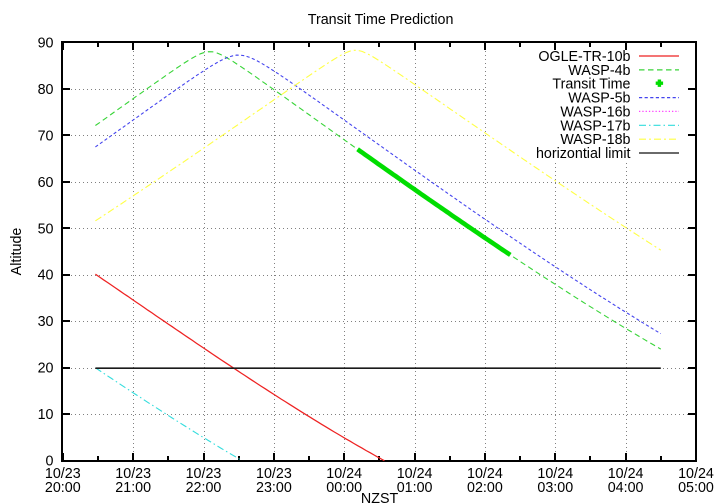 Image resolution: width=720 pixels, height=504 pixels. I want to click on svg-text: 05:00, so click(696, 488).